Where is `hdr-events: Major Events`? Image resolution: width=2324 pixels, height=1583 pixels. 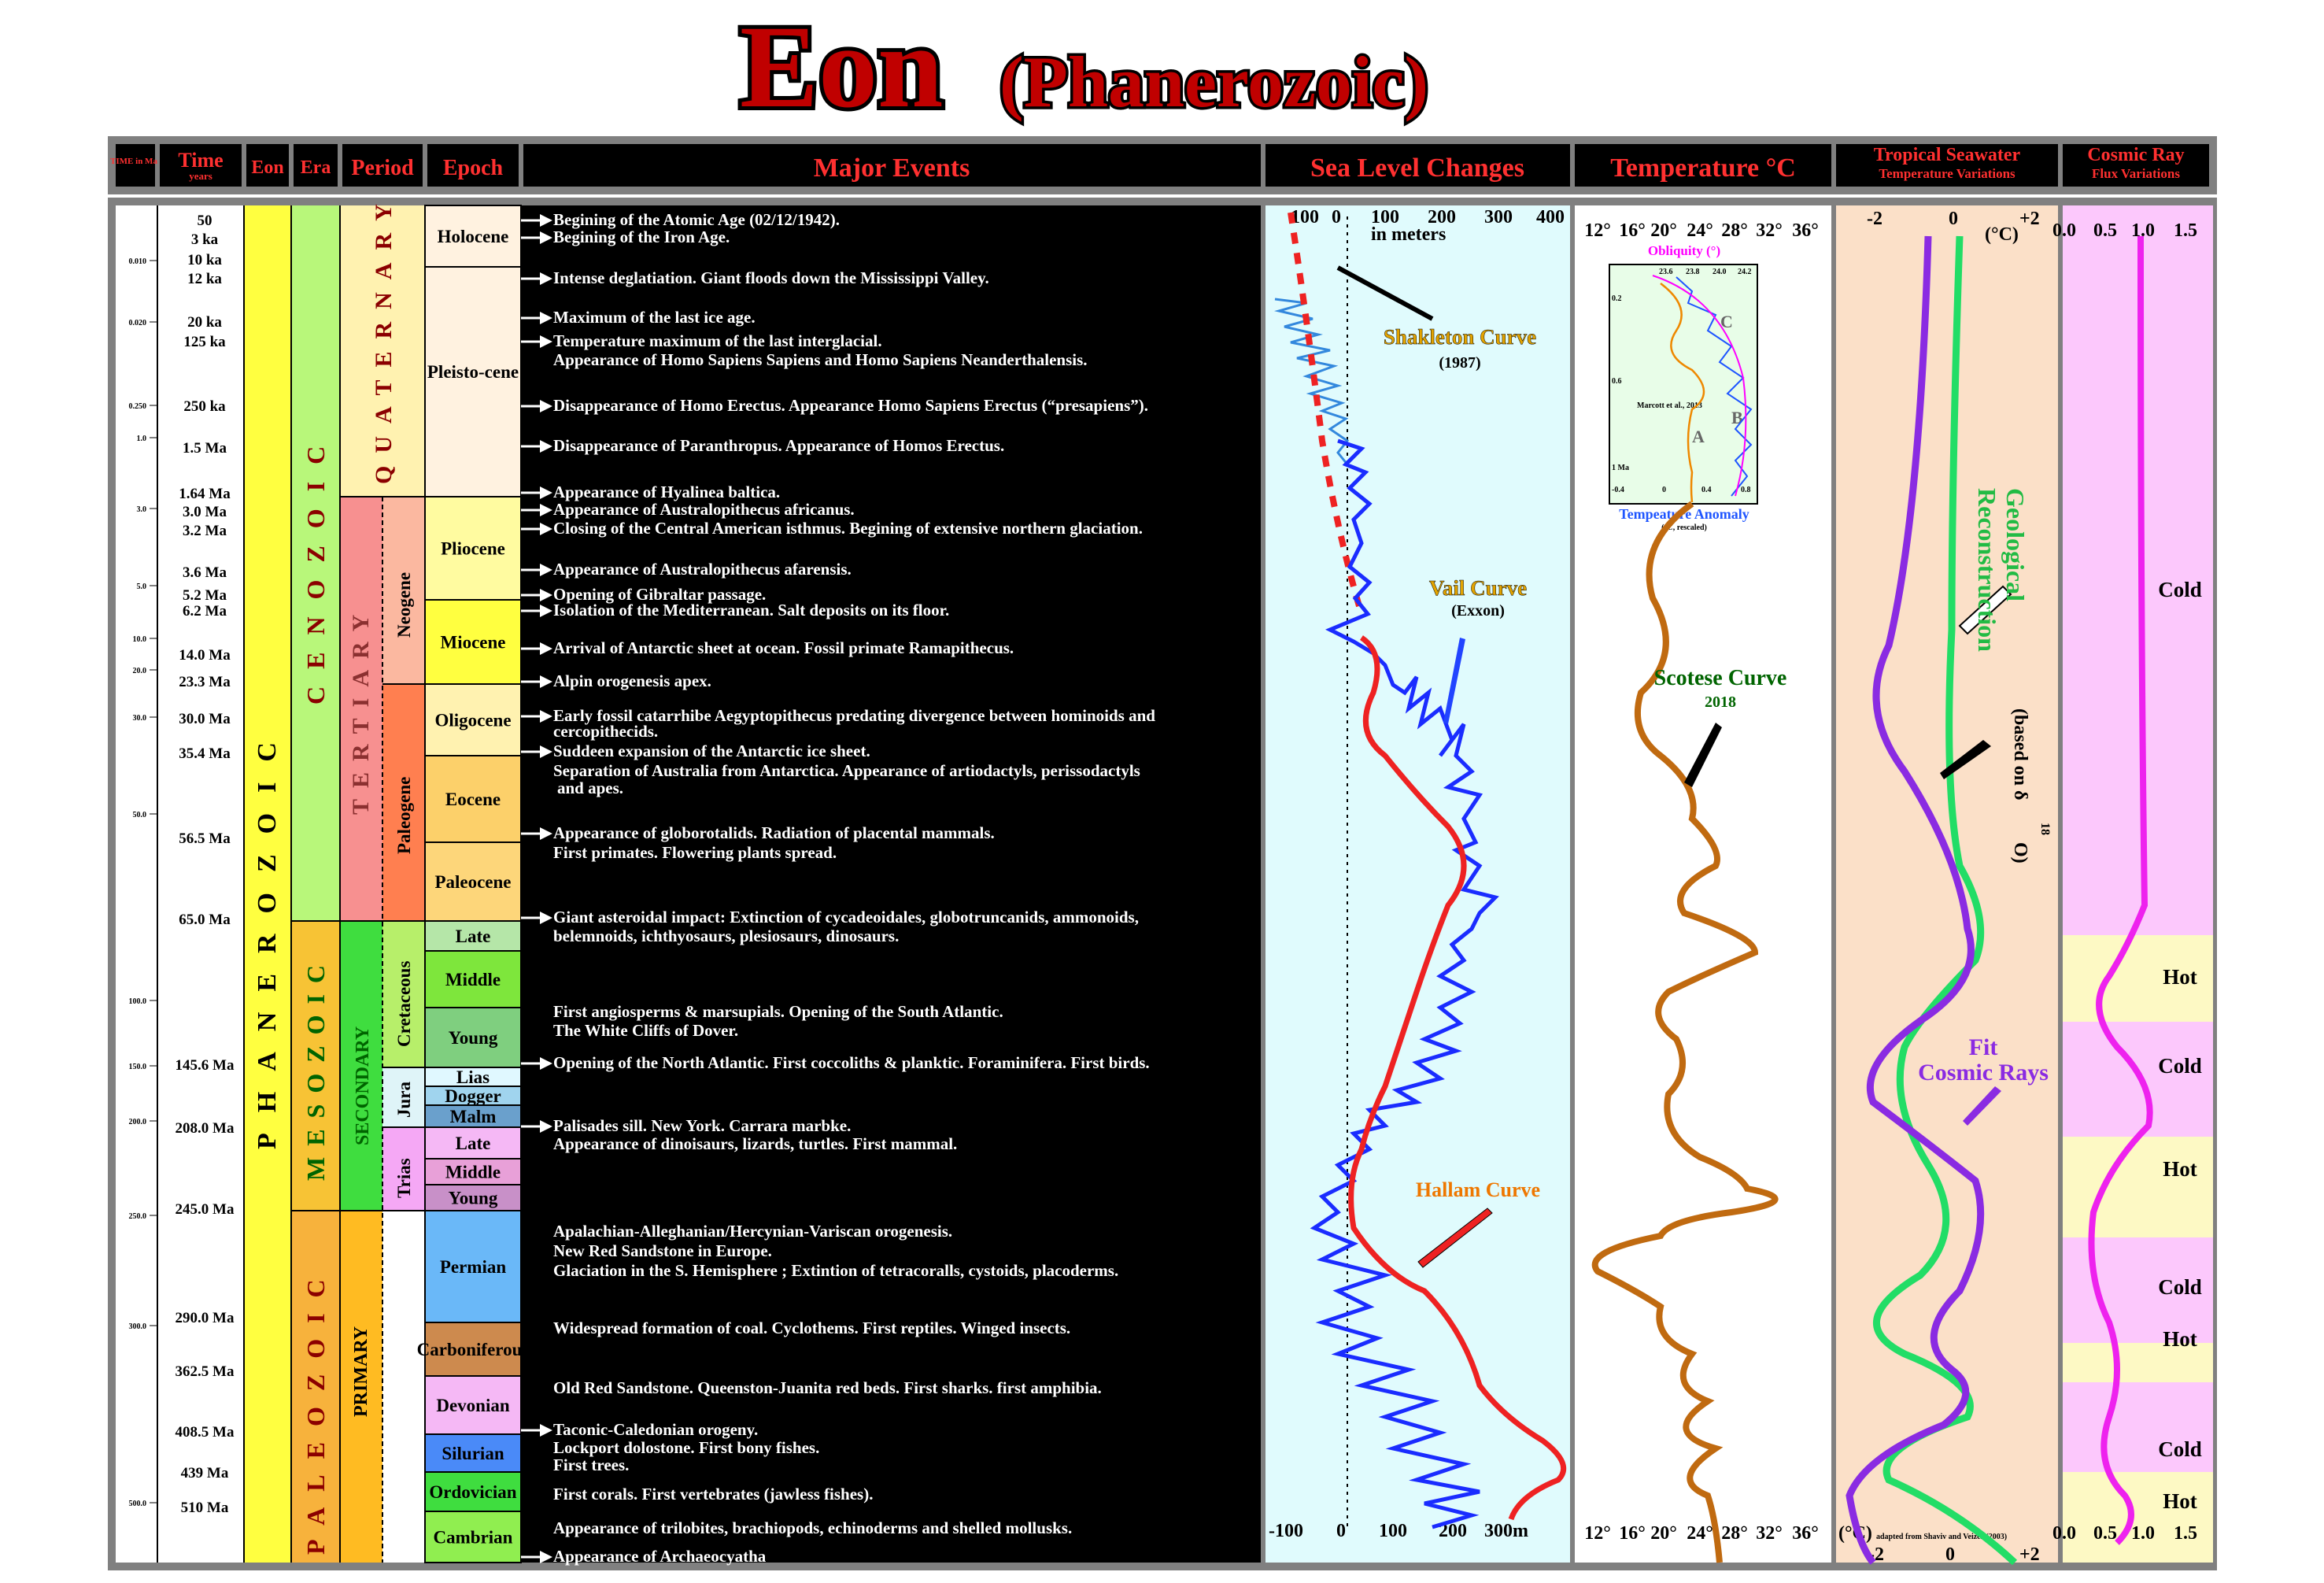
hdr-events: Major Events is located at coordinates (892, 168).